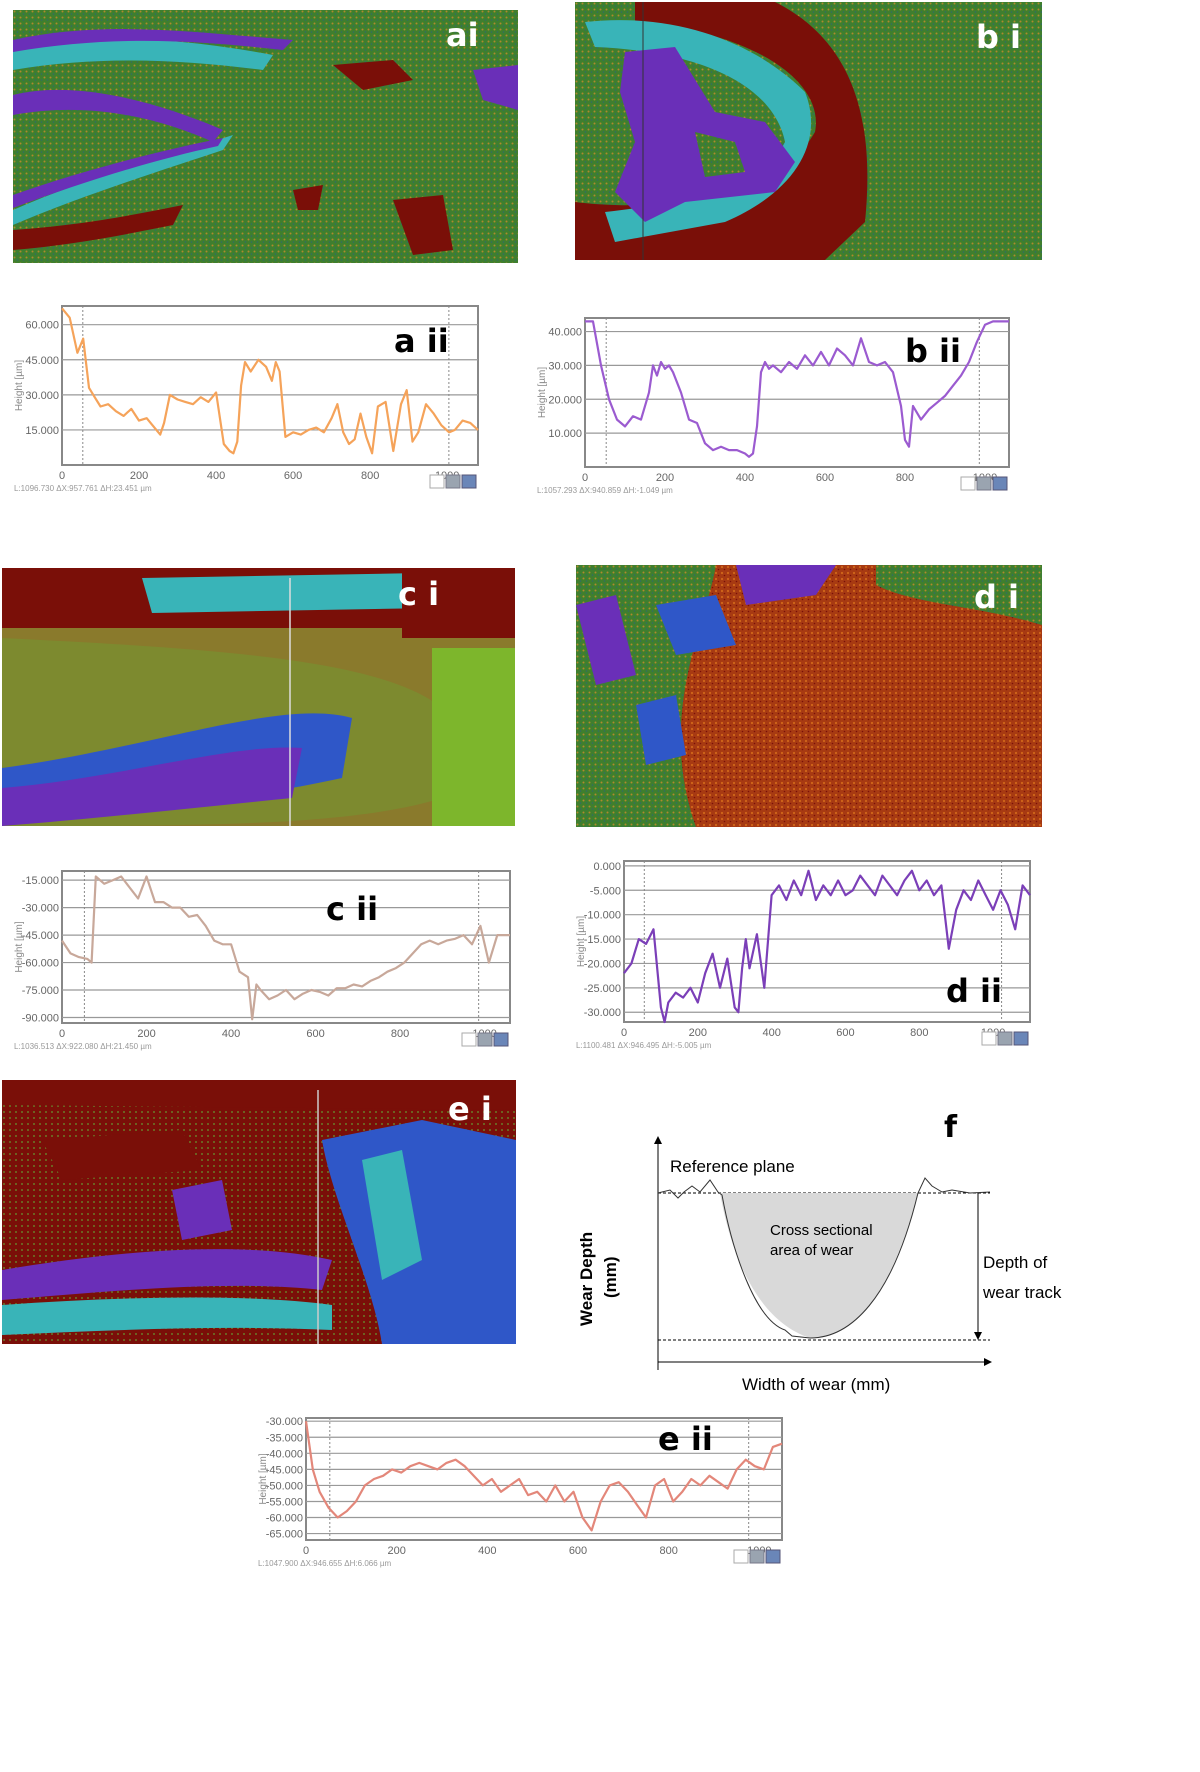 The width and height of the screenshot is (1200, 1772). What do you see at coordinates (453, 481) in the screenshot?
I see `a-ii-zoom-icon` at bounding box center [453, 481].